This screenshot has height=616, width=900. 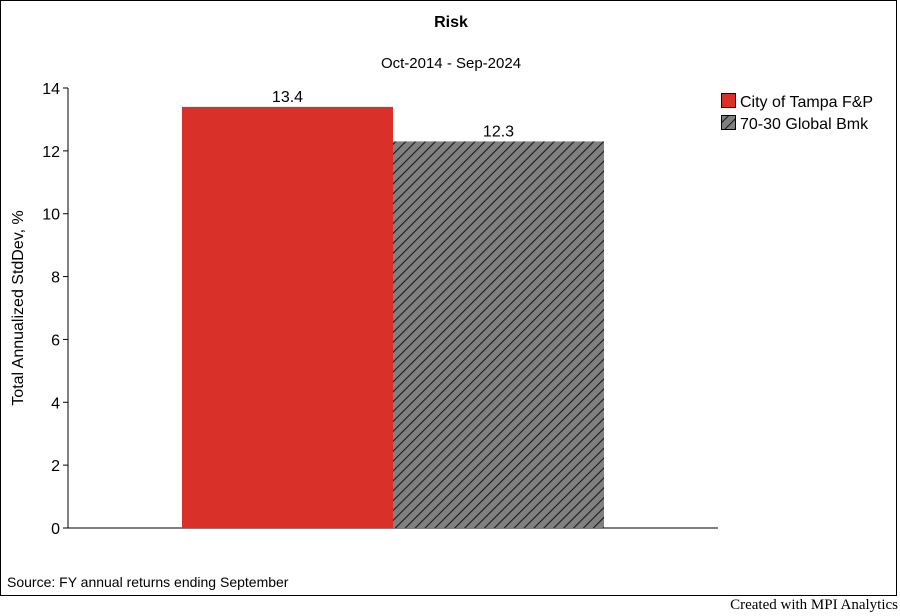 I want to click on y-tick-label: 6, so click(x=55, y=340).